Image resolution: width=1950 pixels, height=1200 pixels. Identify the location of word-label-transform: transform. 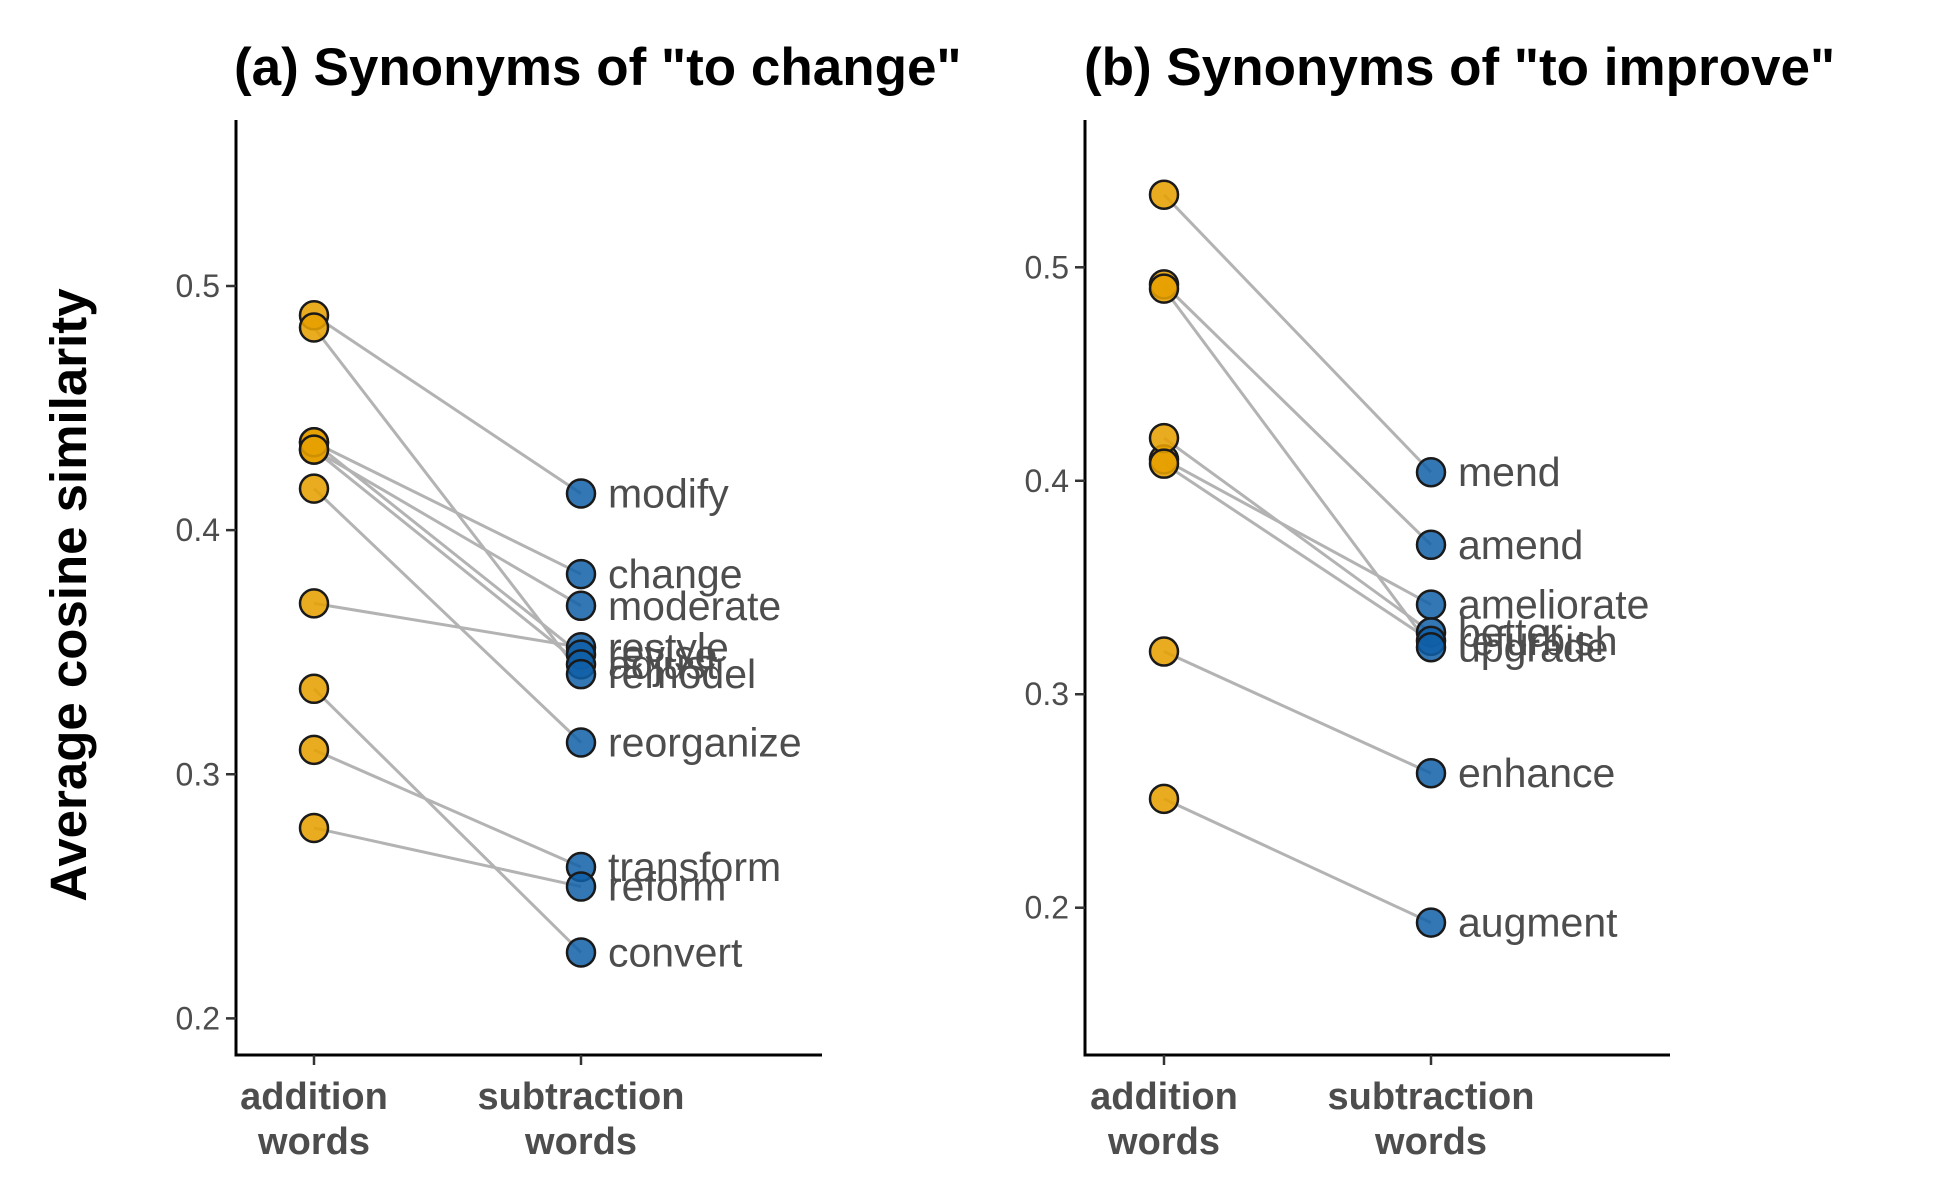
(694, 867).